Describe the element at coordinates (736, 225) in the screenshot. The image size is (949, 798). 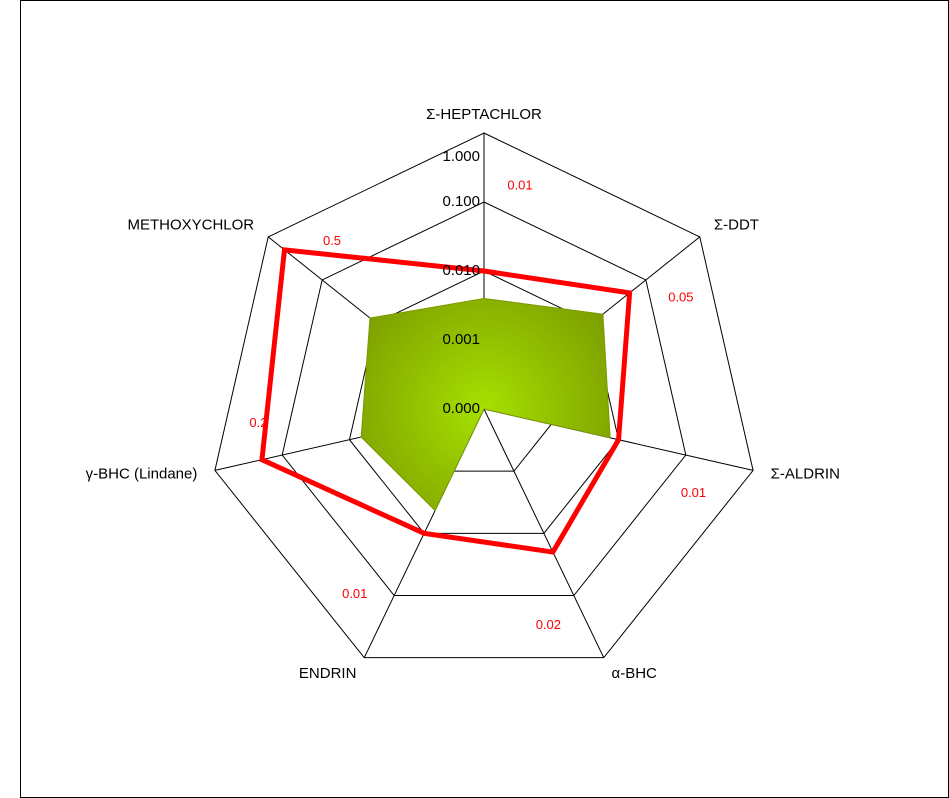
I see `category-label: Σ-DDT` at that location.